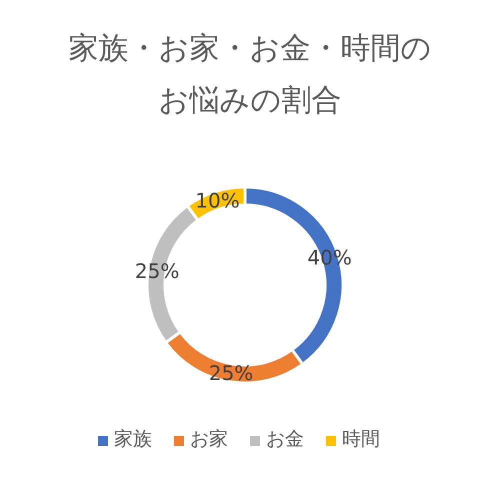 The height and width of the screenshot is (477, 500). I want to click on legend-label: お金, so click(285, 439).